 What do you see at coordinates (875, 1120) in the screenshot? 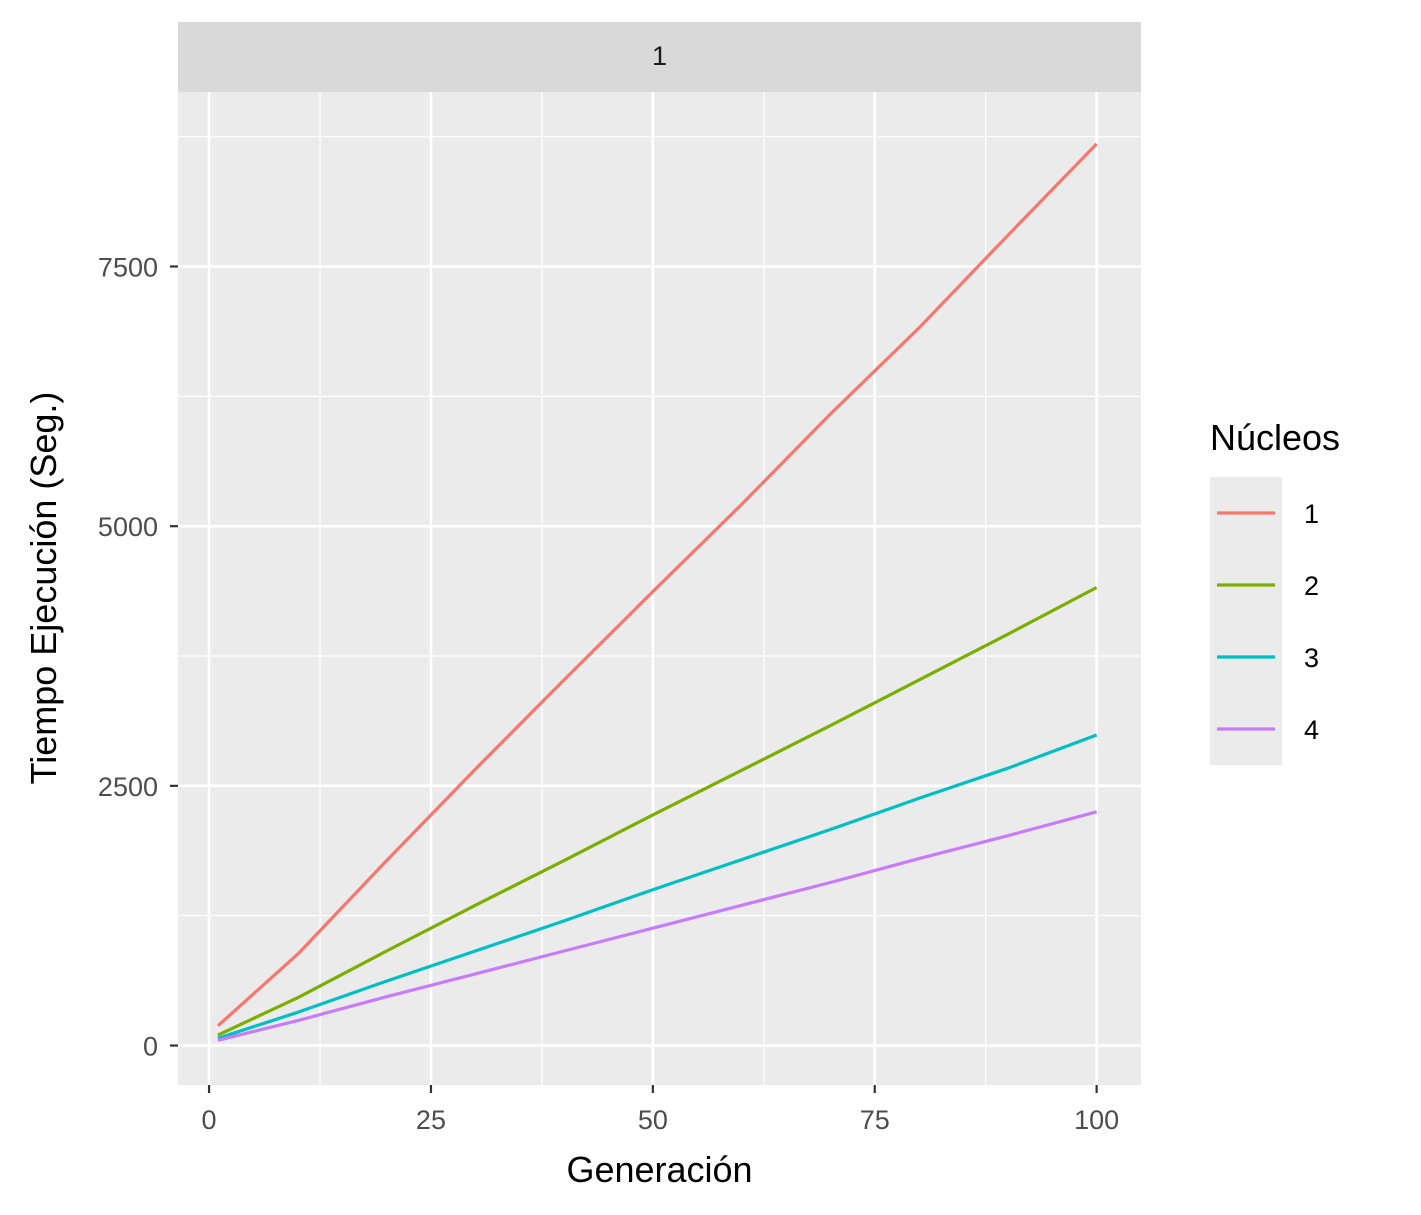
I see `x-tick-label: 75` at bounding box center [875, 1120].